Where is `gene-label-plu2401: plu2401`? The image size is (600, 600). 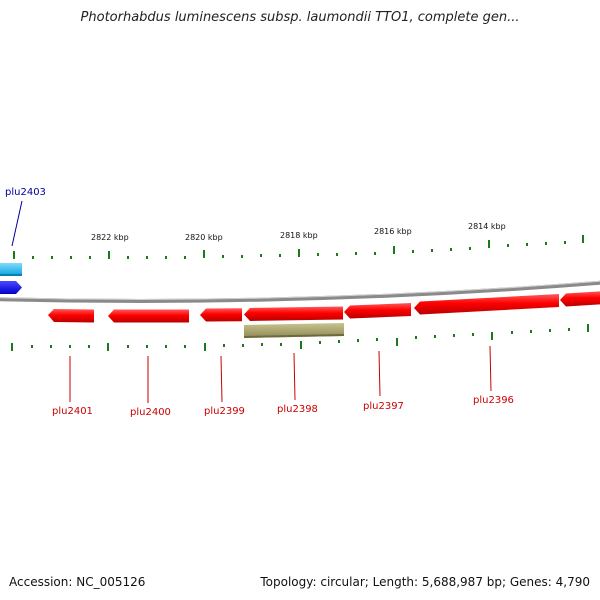 gene-label-plu2401: plu2401 is located at coordinates (72, 411).